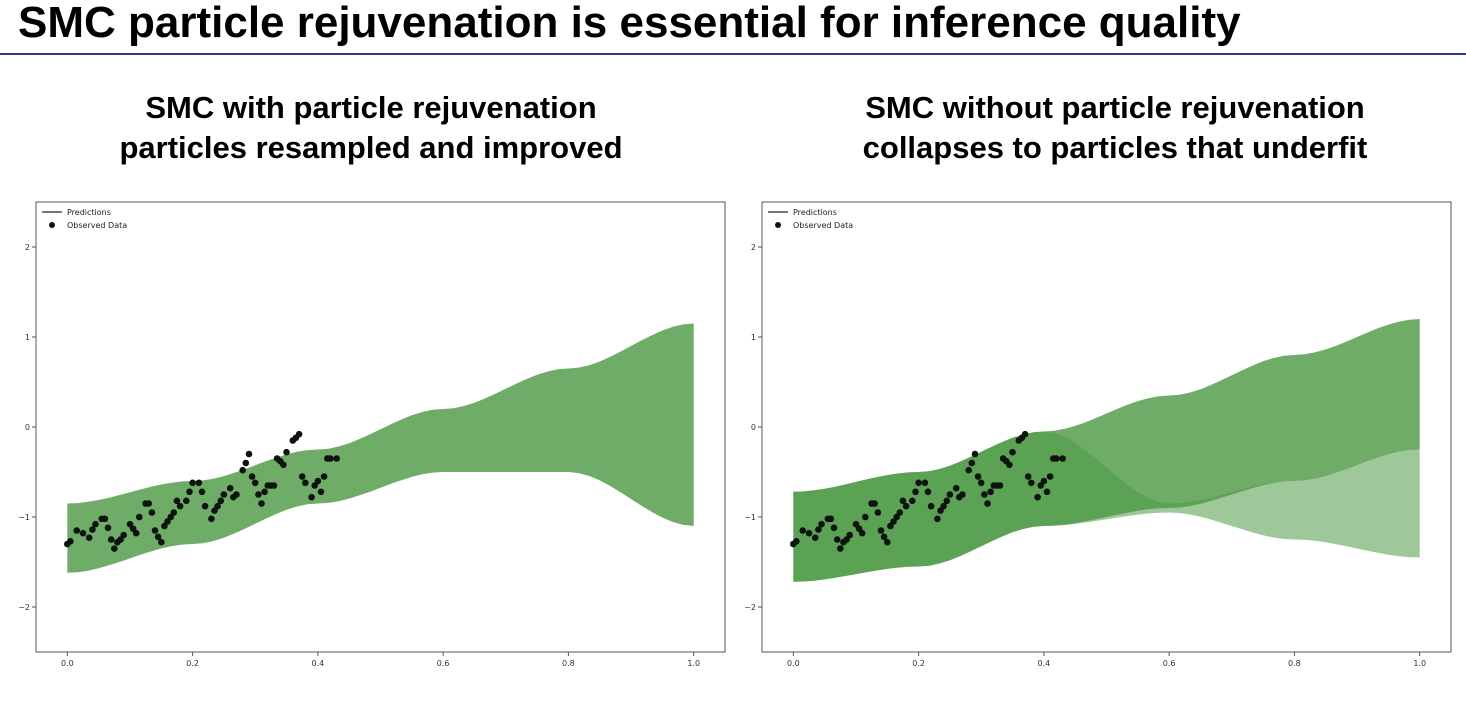 This screenshot has width=1466, height=706. Describe the element at coordinates (89, 212) in the screenshot. I see `legend-predictions-label: Predictions` at that location.